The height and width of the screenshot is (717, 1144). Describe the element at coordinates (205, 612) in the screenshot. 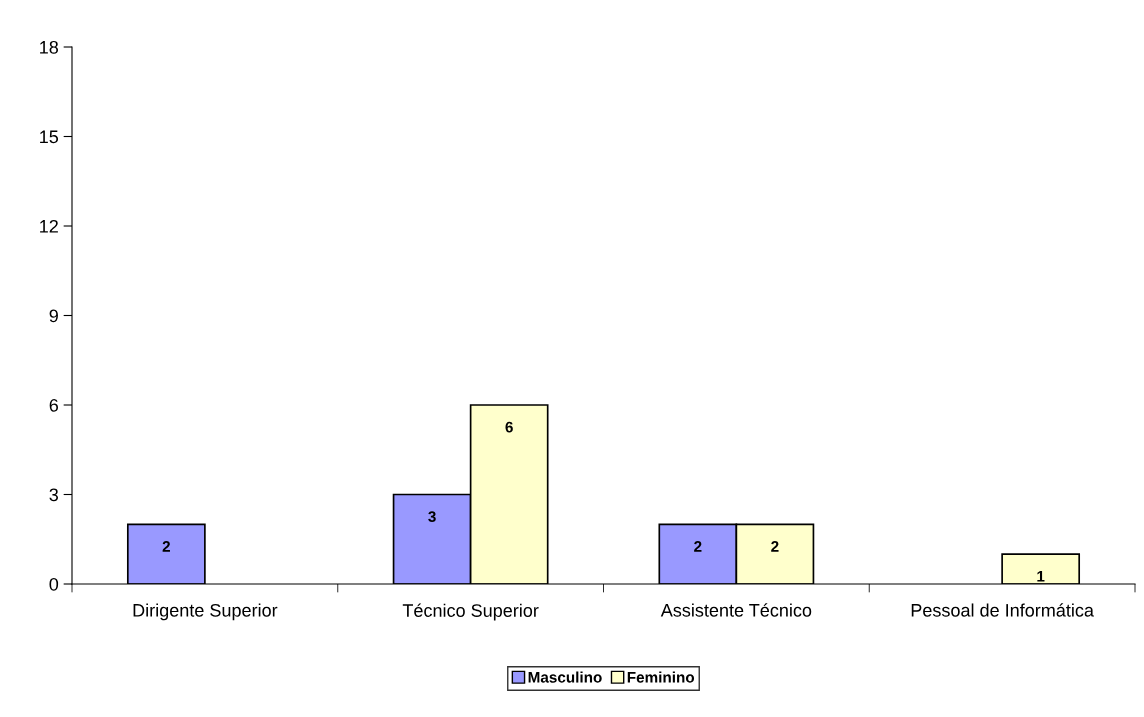

I see `x-tick-label: Dirigente Superior` at that location.